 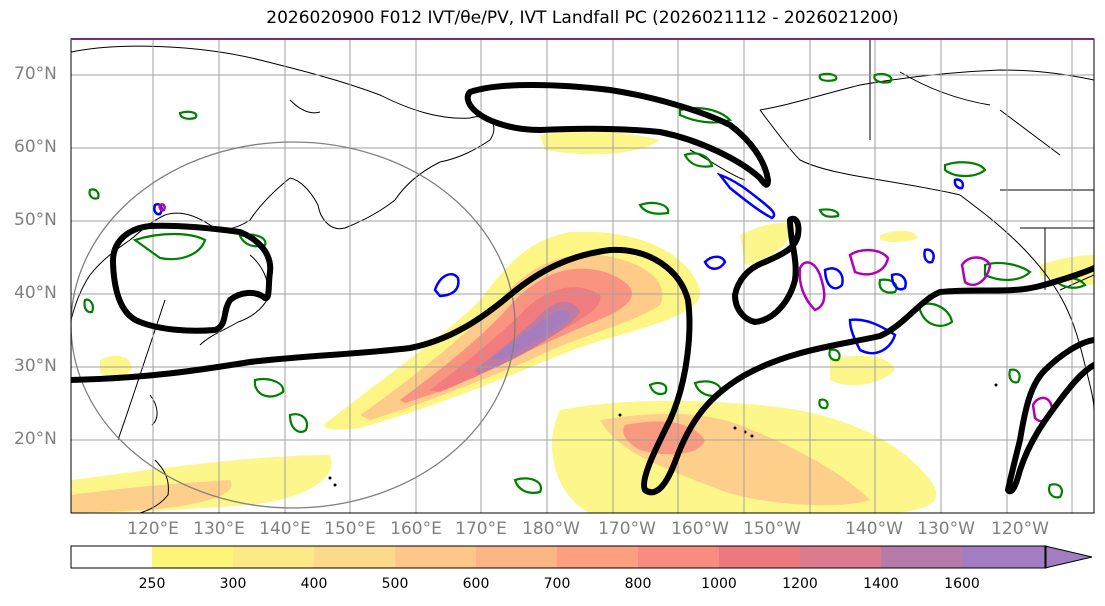 What do you see at coordinates (350, 529) in the screenshot?
I see `lon-label: 150°E` at bounding box center [350, 529].